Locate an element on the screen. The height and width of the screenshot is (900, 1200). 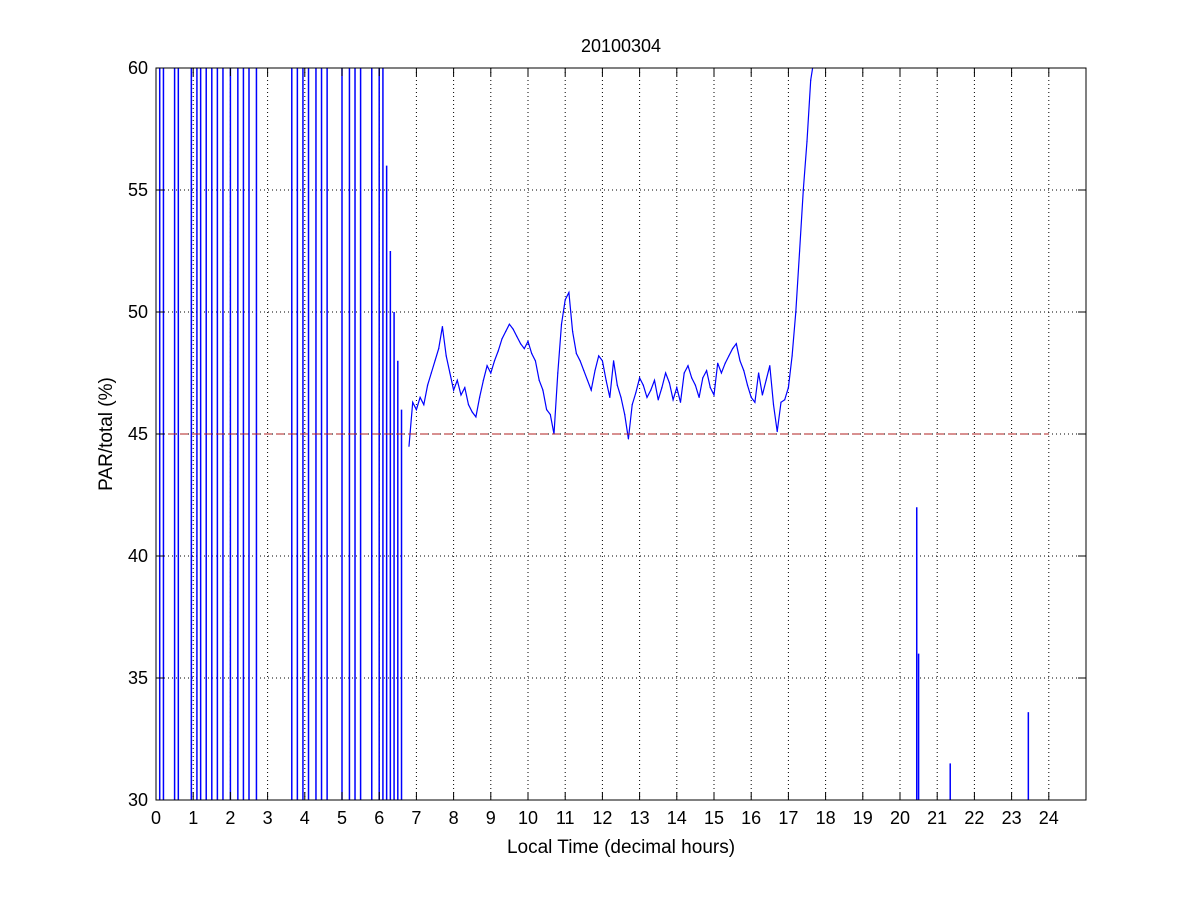
x-tick-label: 11 is located at coordinates (565, 818).